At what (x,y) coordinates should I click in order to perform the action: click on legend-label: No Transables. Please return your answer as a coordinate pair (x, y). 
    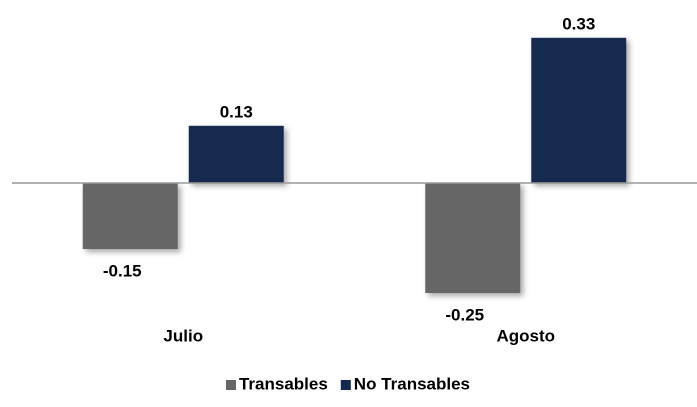
    Looking at the image, I should click on (412, 383).